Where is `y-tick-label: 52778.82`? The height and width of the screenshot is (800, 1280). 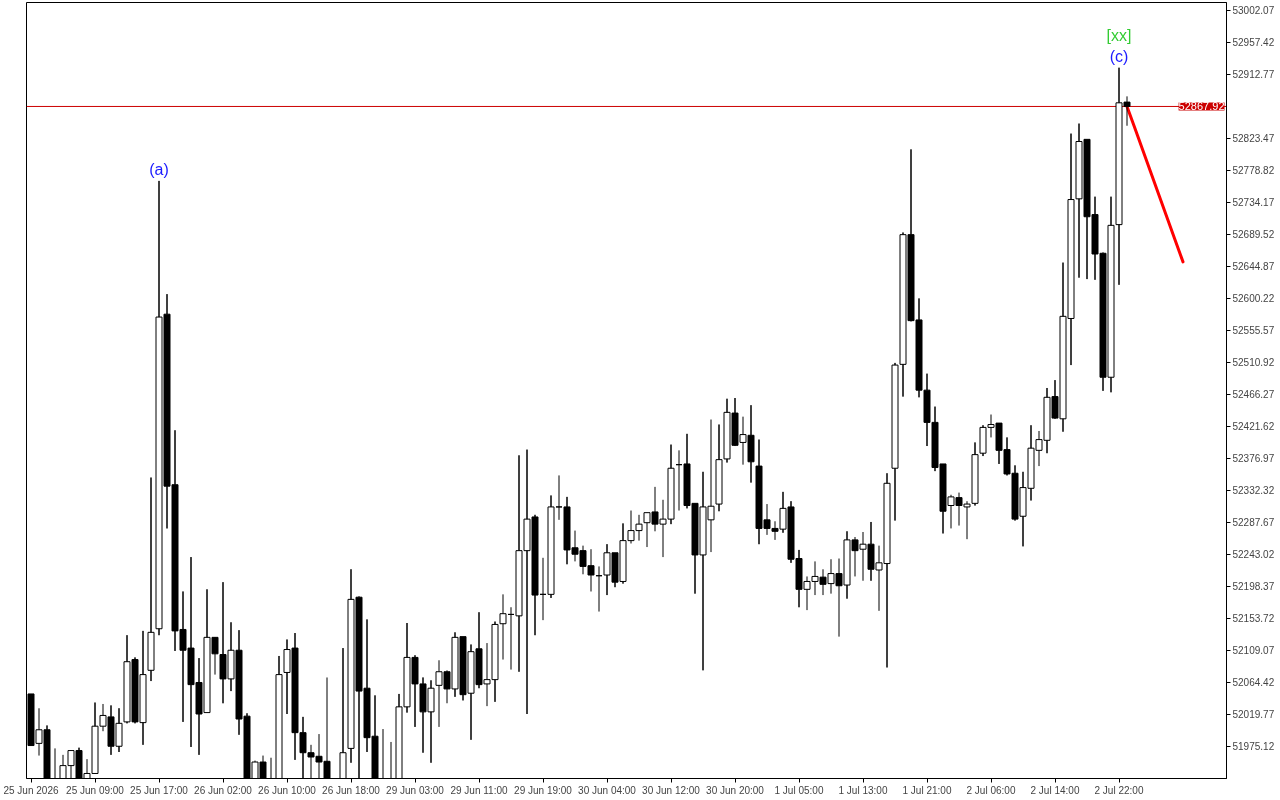
y-tick-label: 52778.82 is located at coordinates (1253, 171).